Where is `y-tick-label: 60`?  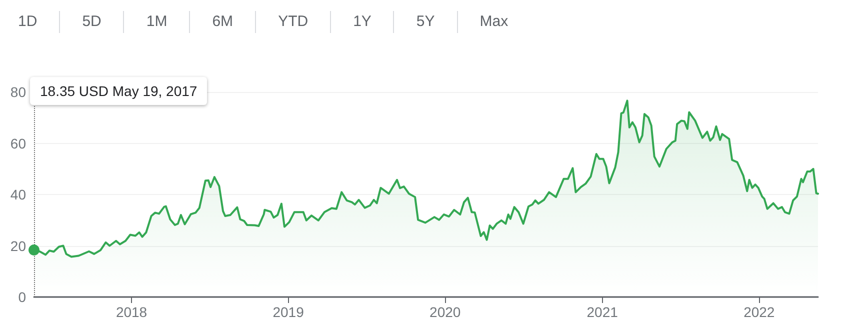
y-tick-label: 60 is located at coordinates (18, 143).